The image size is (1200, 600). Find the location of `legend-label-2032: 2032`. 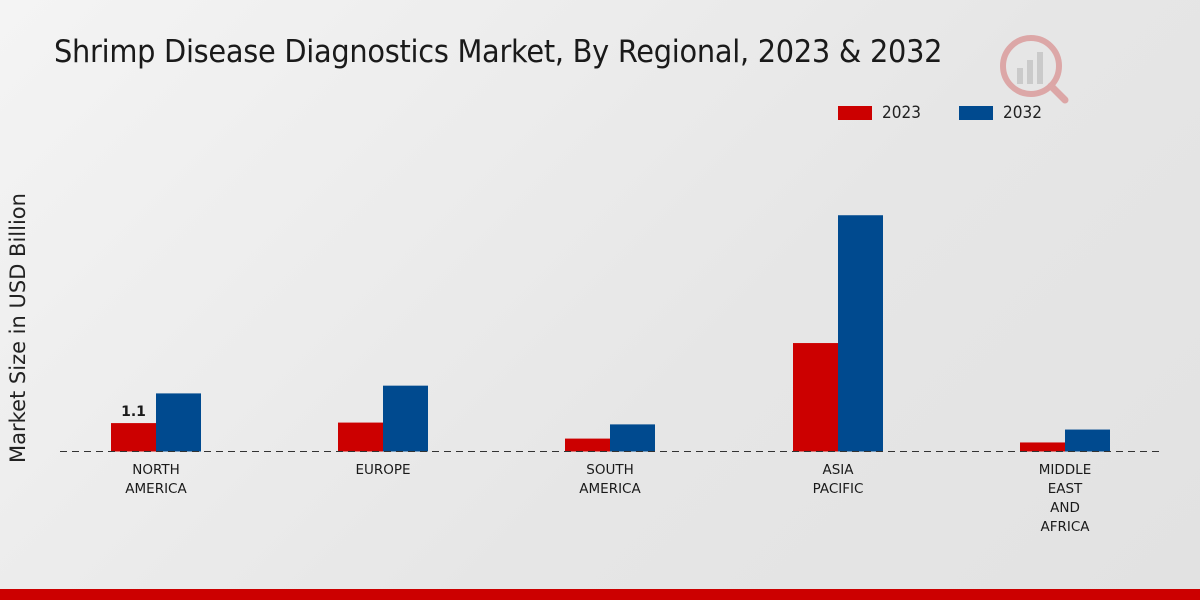

legend-label-2032: 2032 is located at coordinates (1023, 113).